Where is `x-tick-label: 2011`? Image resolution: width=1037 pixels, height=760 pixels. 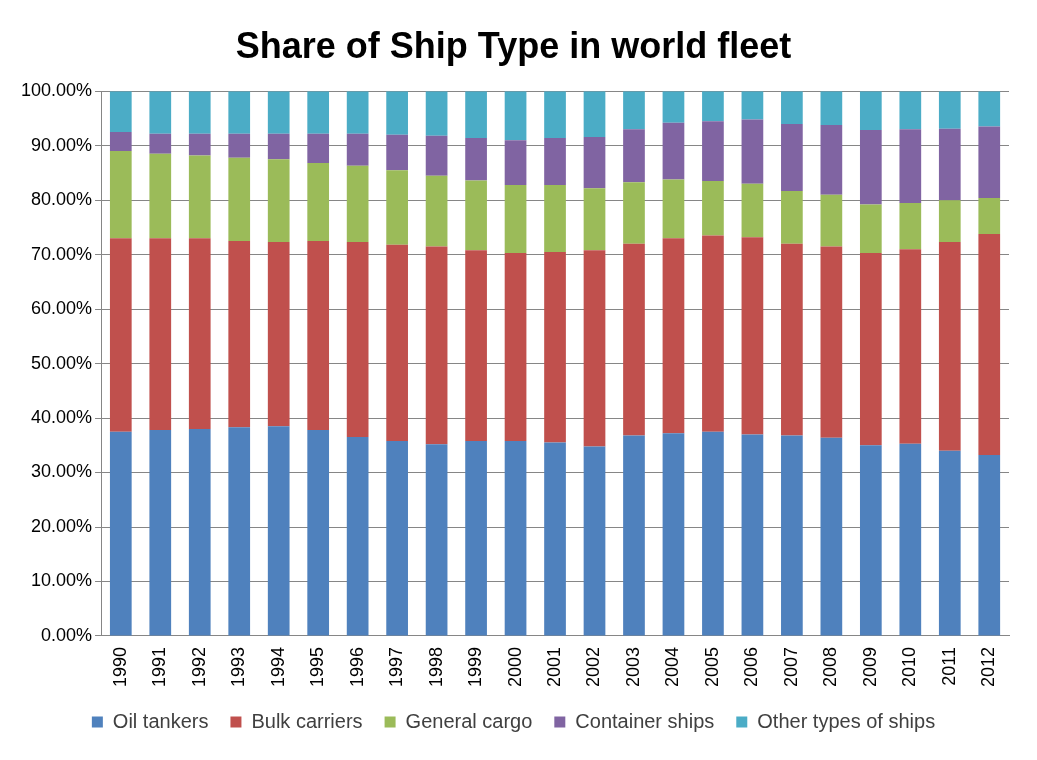
x-tick-label: 2011 is located at coordinates (948, 666).